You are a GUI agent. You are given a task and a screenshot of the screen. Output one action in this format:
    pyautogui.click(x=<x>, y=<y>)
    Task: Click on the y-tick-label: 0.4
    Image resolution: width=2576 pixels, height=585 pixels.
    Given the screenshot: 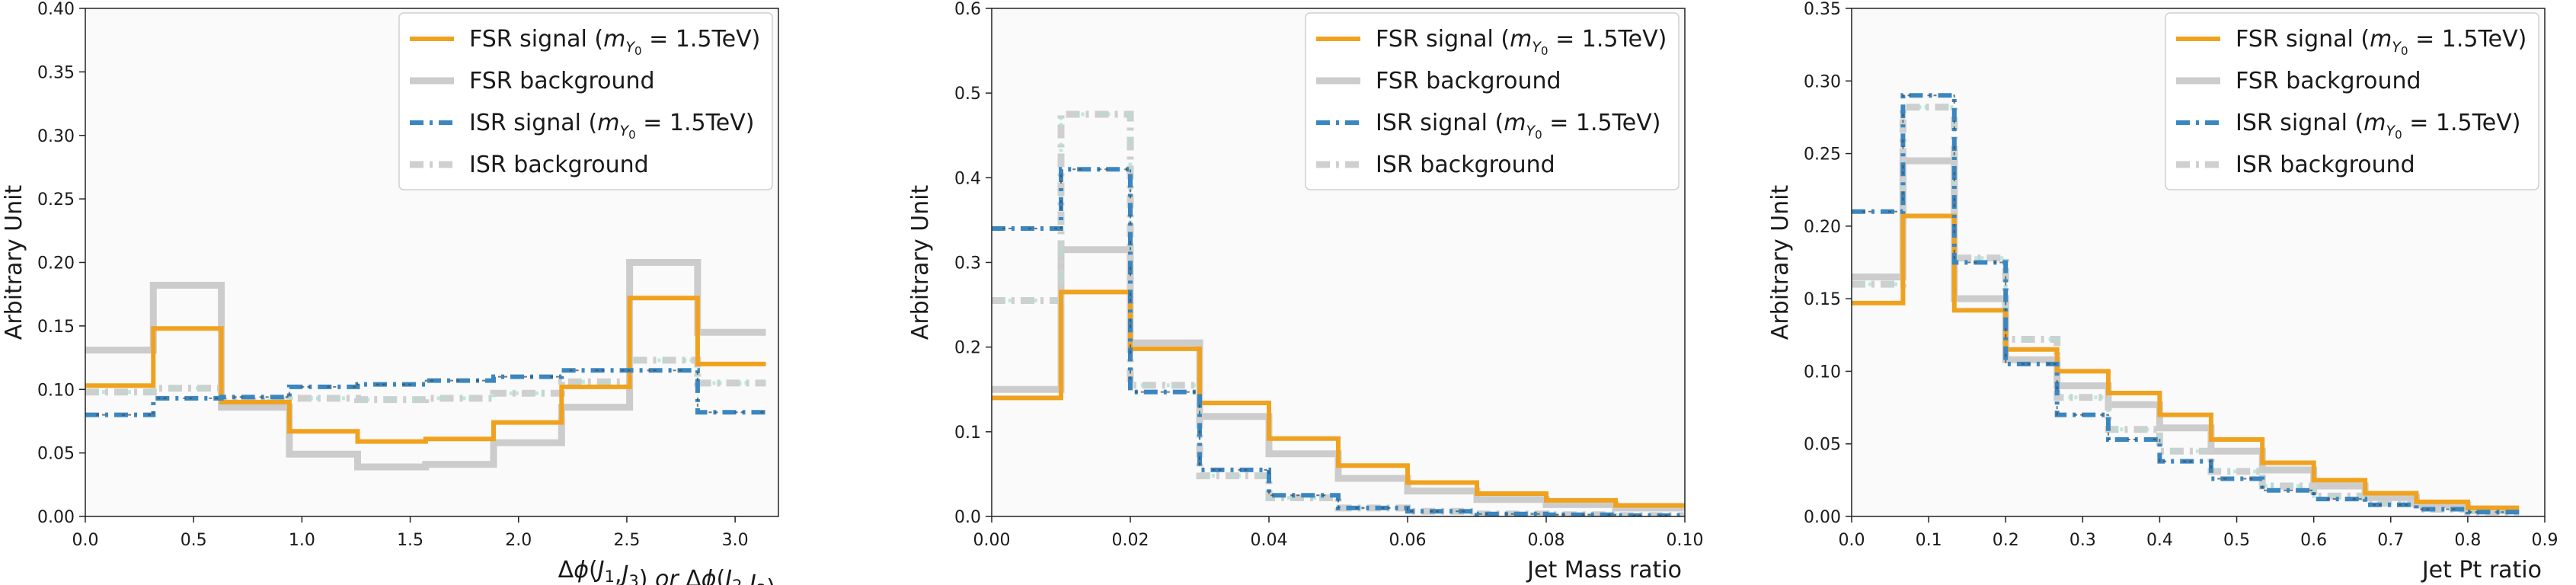 What is the action you would take?
    pyautogui.click(x=968, y=178)
    